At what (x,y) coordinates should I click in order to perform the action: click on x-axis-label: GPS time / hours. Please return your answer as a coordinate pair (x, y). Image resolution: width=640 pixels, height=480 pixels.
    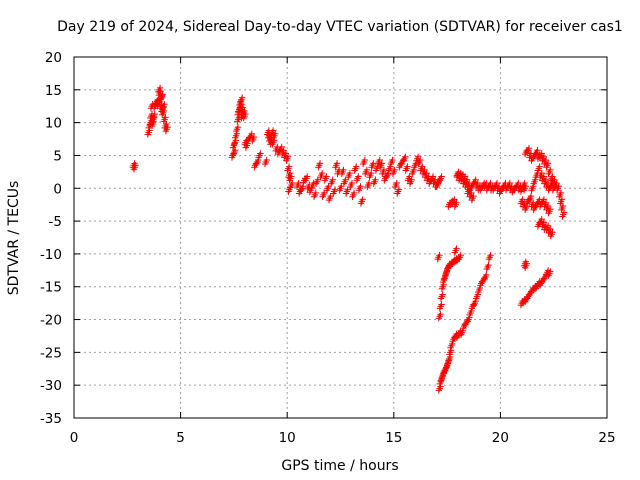
    Looking at the image, I should click on (339, 466).